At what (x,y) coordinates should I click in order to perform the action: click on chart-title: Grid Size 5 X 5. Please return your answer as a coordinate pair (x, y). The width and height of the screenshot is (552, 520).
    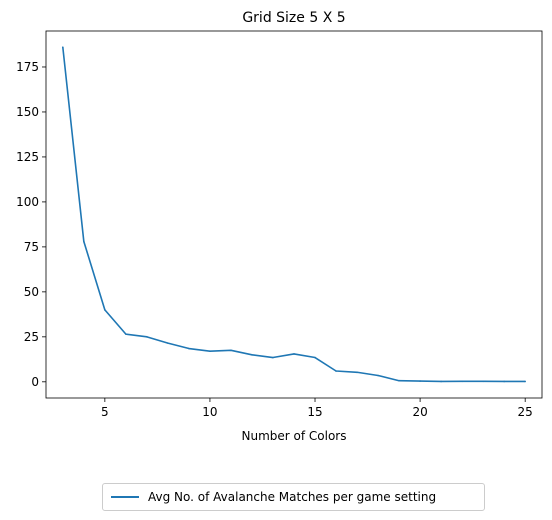
    Looking at the image, I should click on (293, 18).